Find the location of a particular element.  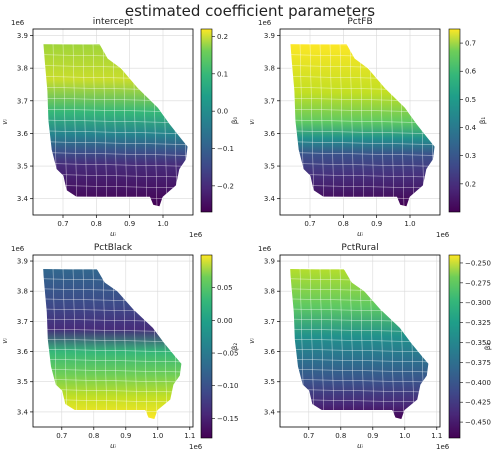

colorbar-tick-label: 0.05 is located at coordinates (225, 288).